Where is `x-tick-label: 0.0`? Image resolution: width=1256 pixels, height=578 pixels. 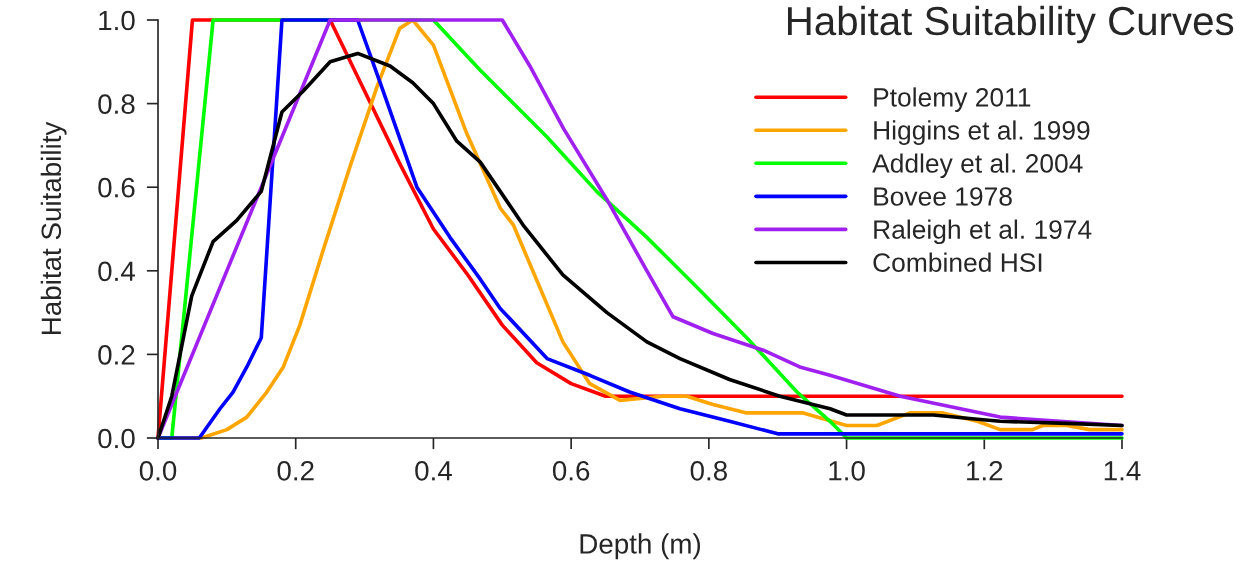
x-tick-label: 0.0 is located at coordinates (158, 470).